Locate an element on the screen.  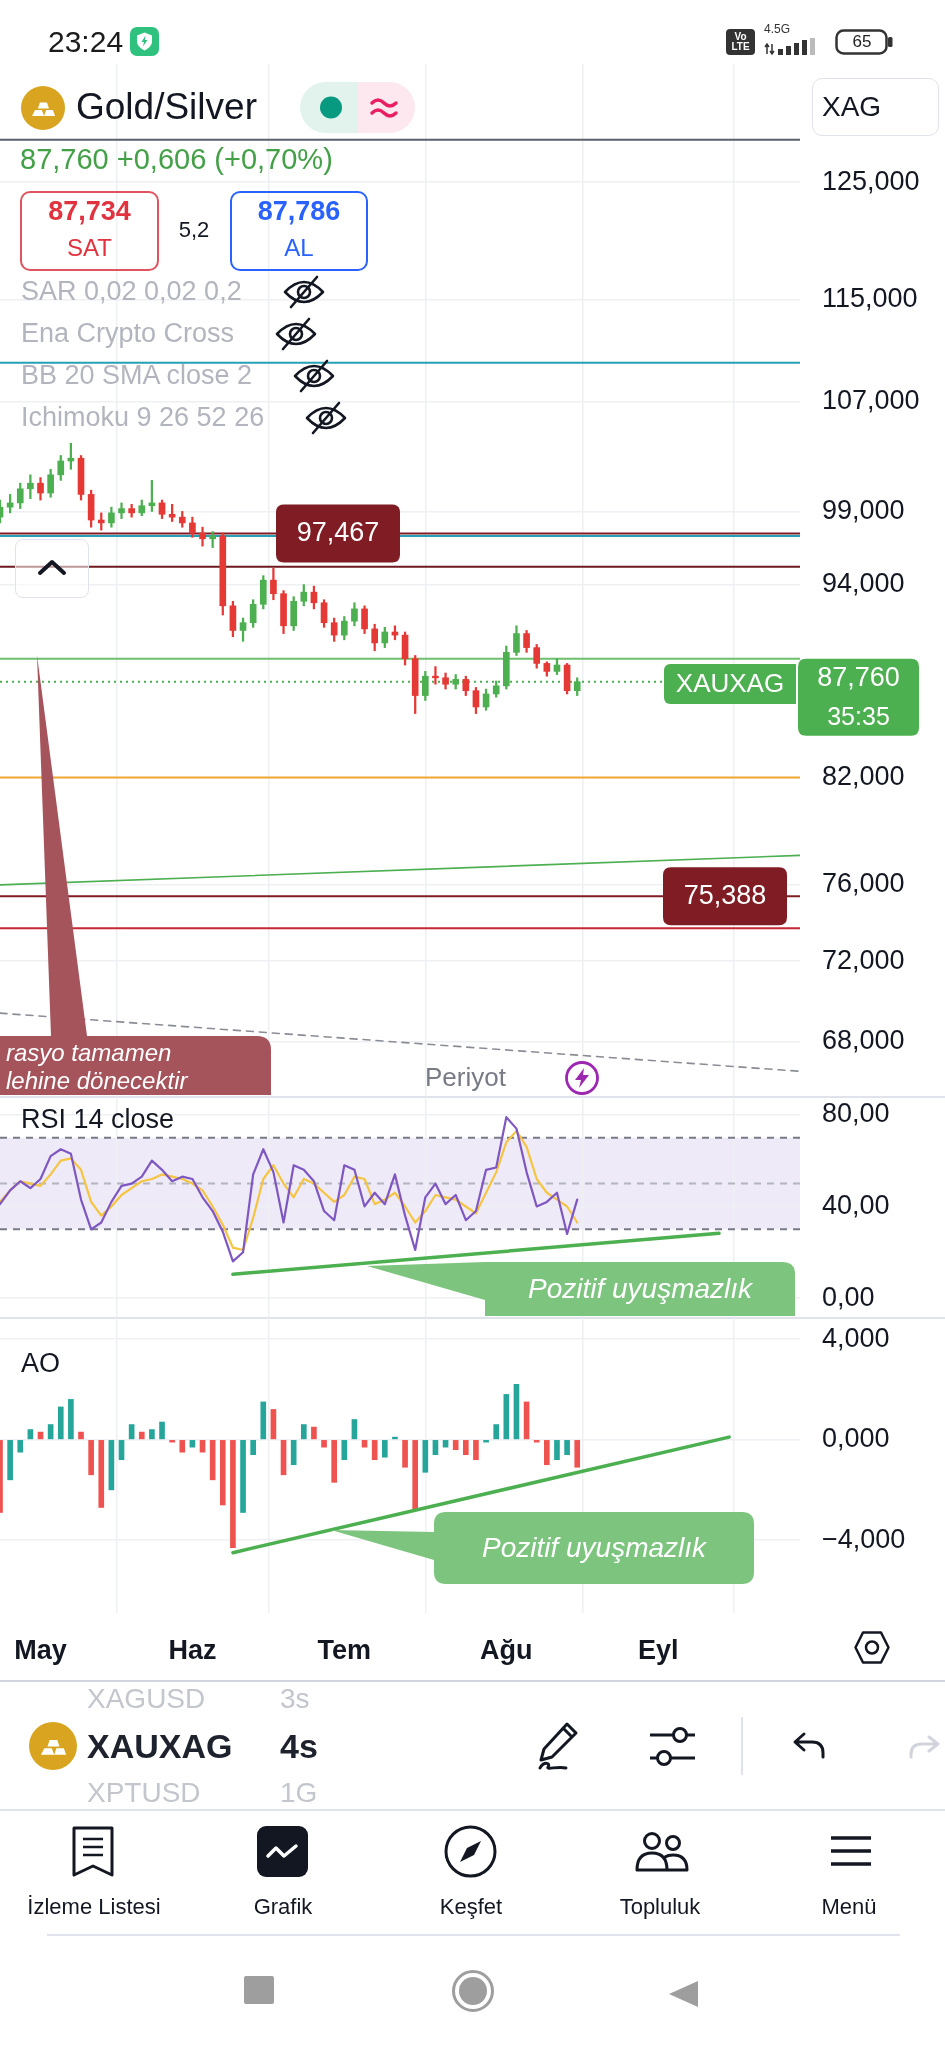
text: 65 is located at coordinates (862, 42).